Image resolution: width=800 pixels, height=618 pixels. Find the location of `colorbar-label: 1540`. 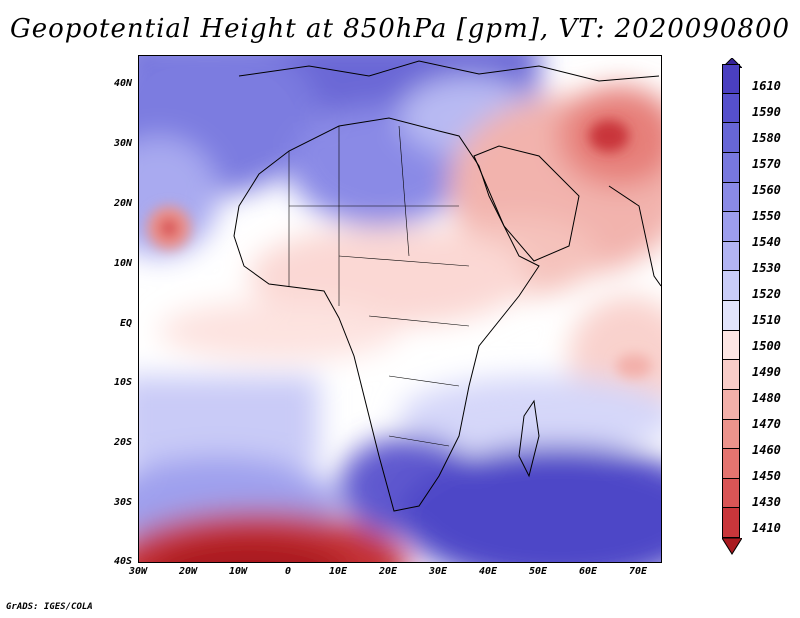

colorbar-label: 1540 is located at coordinates (766, 242).